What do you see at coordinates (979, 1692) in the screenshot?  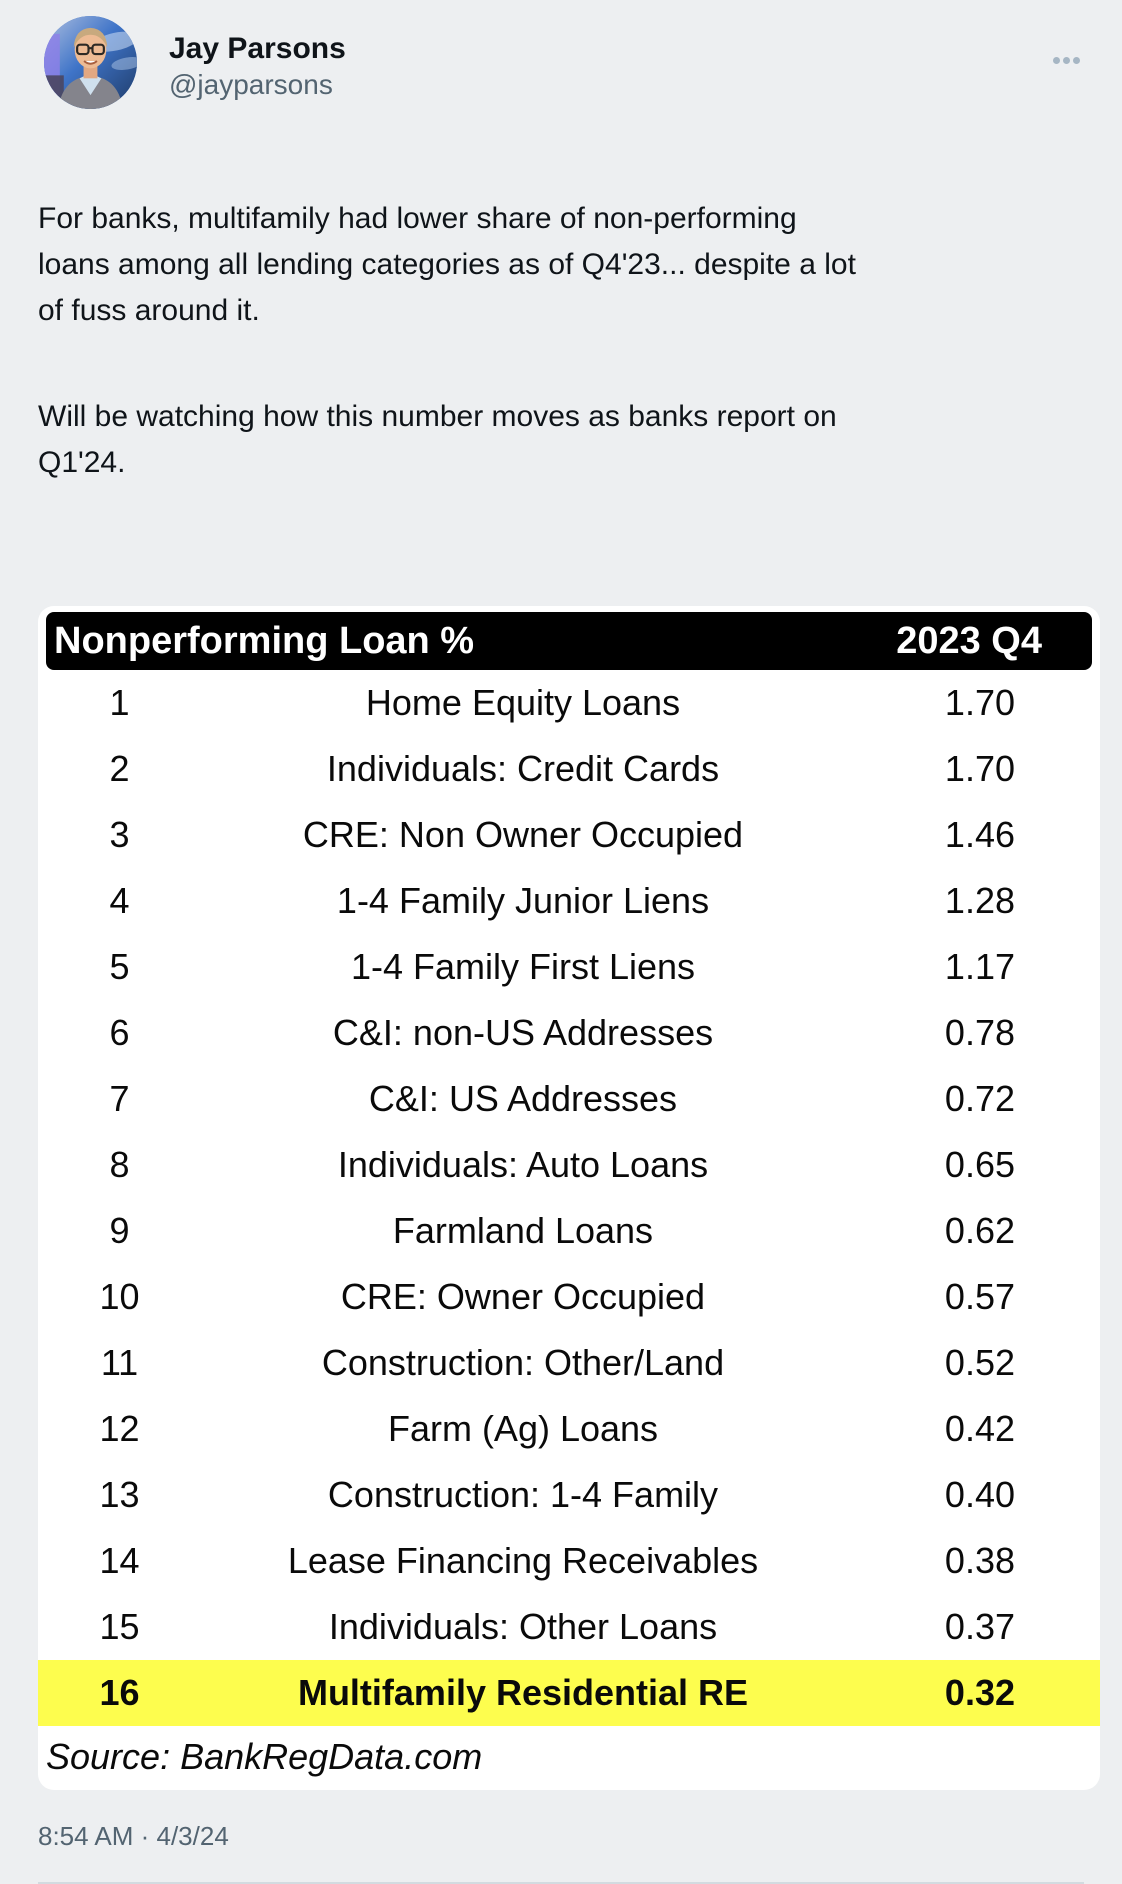 I see `row-value: 0.32` at bounding box center [979, 1692].